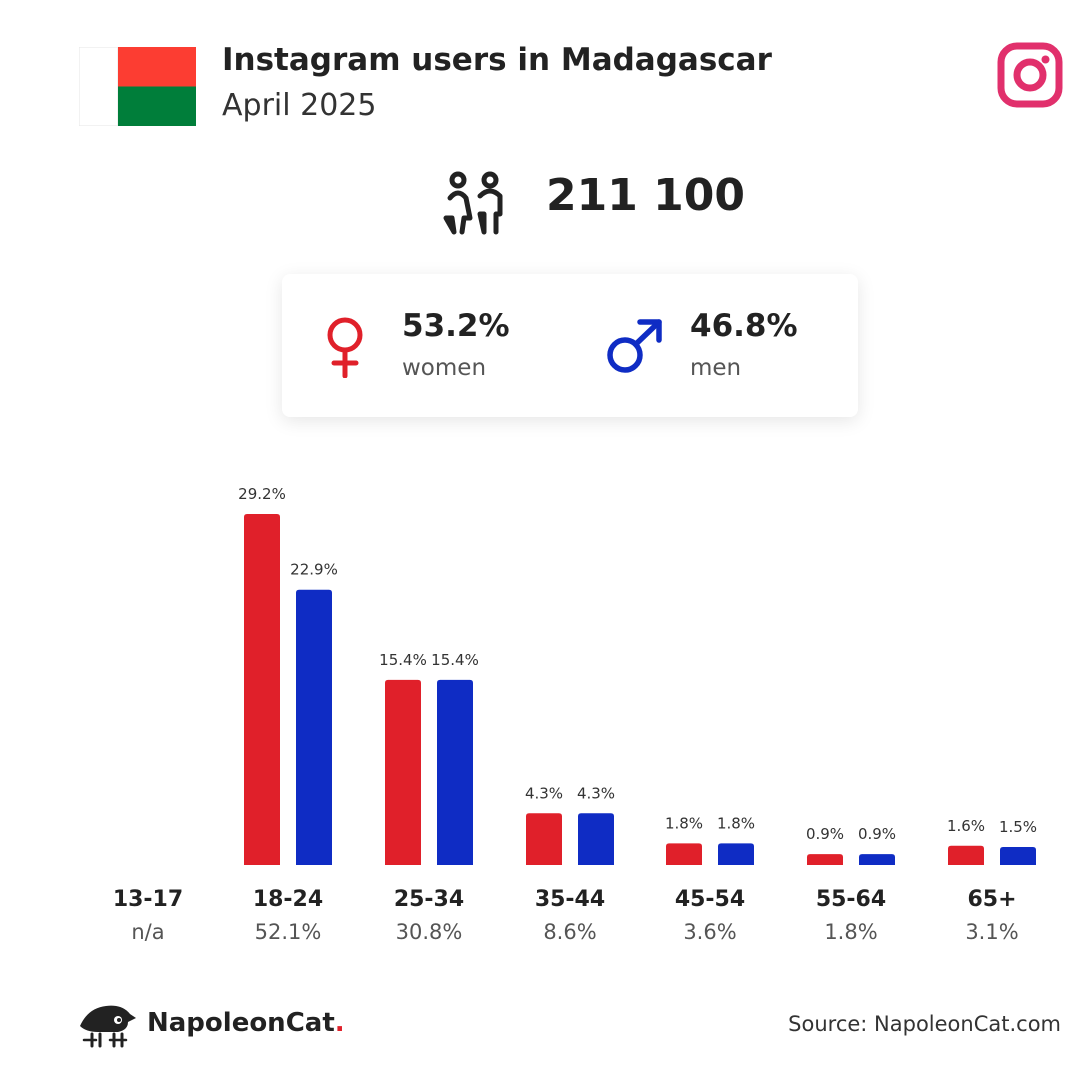  What do you see at coordinates (710, 899) in the screenshot?
I see `category-label: 45-54` at bounding box center [710, 899].